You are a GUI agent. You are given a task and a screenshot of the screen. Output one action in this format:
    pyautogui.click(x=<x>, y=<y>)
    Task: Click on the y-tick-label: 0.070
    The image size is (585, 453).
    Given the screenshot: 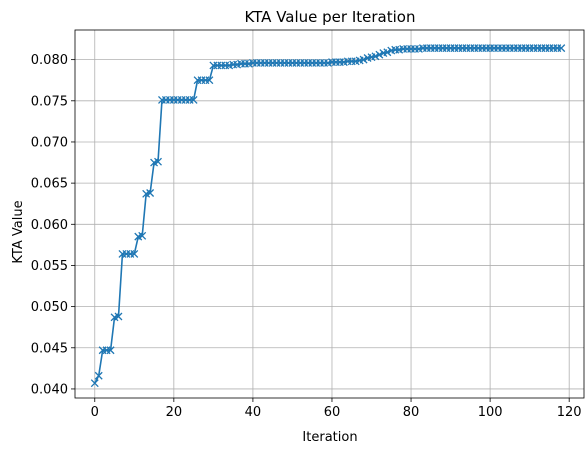 What is the action you would take?
    pyautogui.click(x=49, y=142)
    